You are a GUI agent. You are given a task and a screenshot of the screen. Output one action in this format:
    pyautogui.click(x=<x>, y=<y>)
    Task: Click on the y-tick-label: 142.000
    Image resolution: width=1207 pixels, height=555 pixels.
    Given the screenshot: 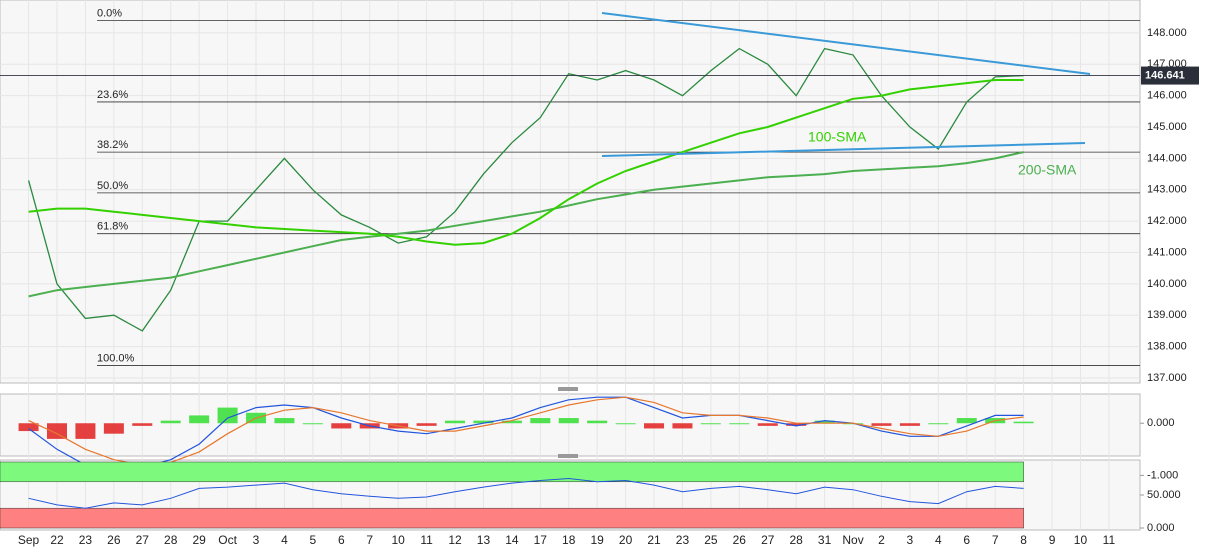 What is the action you would take?
    pyautogui.click(x=1167, y=221)
    